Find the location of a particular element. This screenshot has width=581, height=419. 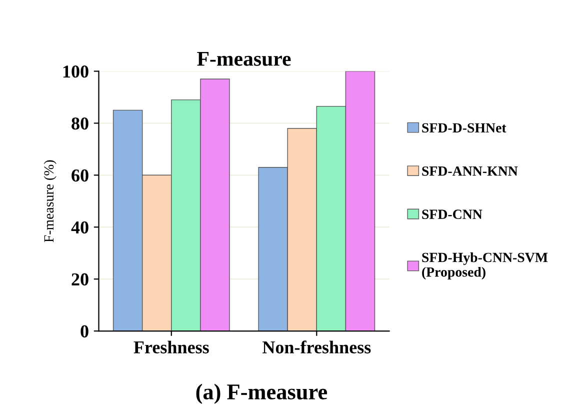

legend-label: SFD-CNN is located at coordinates (452, 215).